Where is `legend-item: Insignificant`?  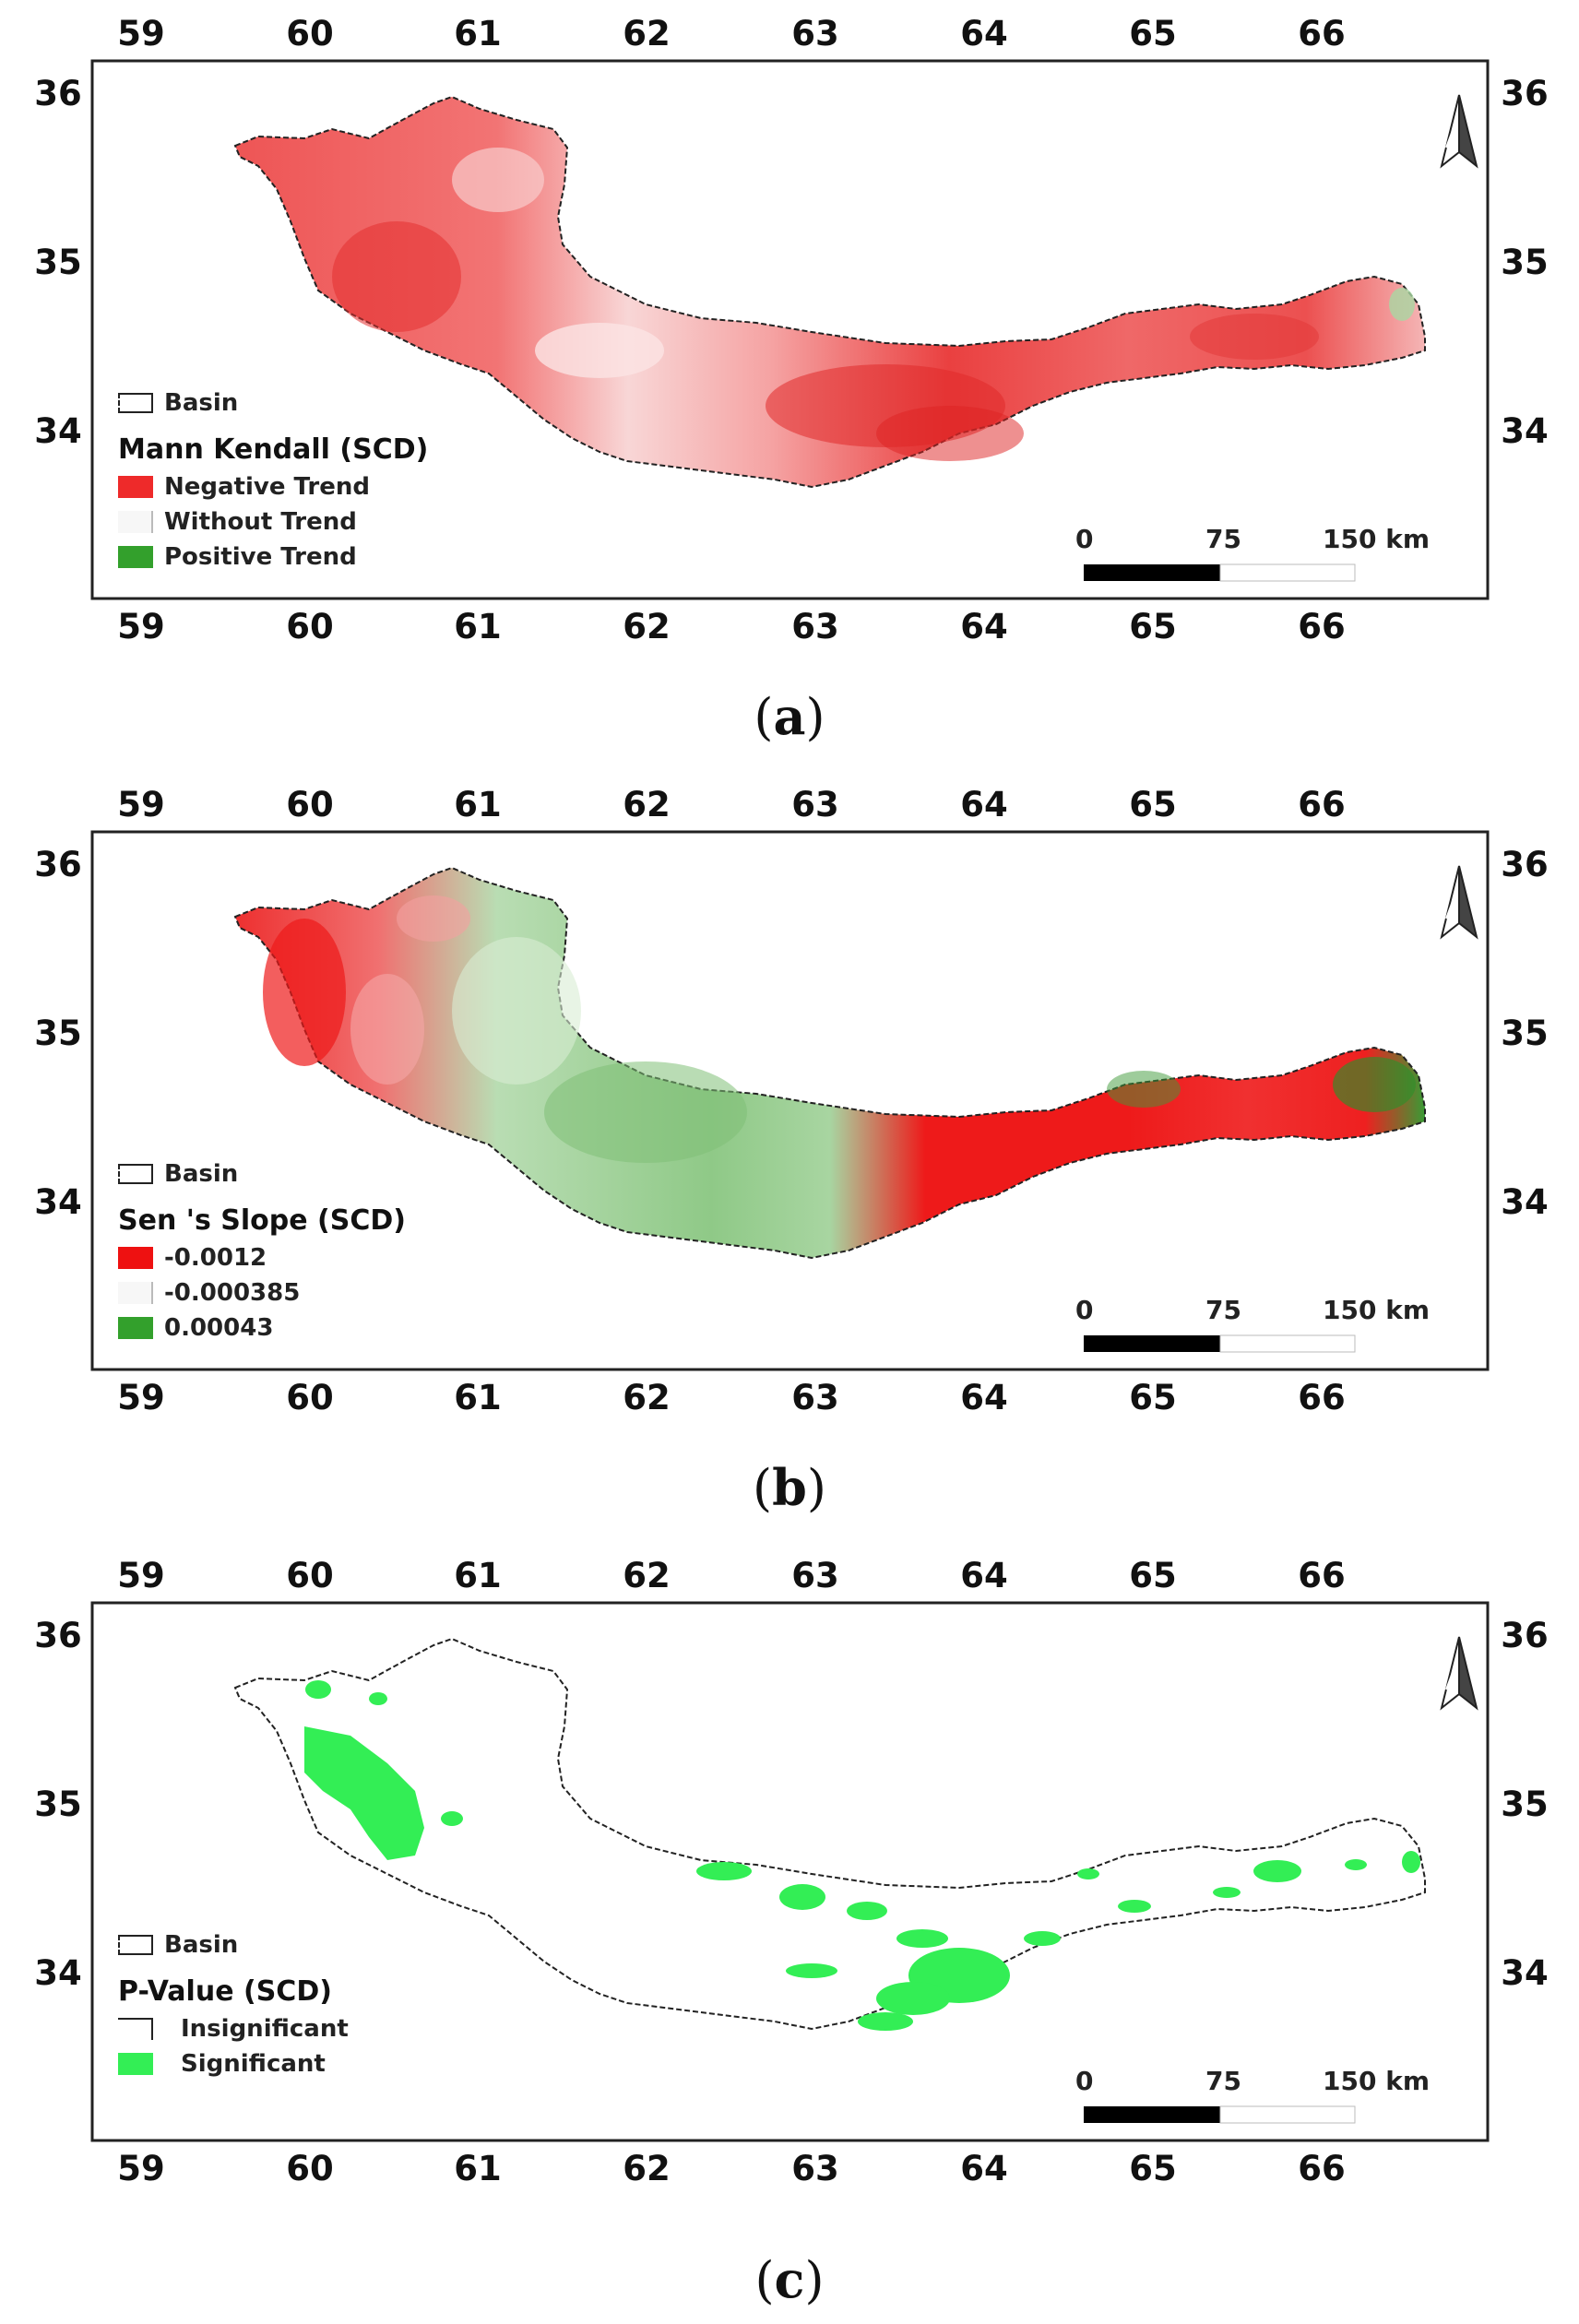
legend-item: Insignificant is located at coordinates (234, 2029).